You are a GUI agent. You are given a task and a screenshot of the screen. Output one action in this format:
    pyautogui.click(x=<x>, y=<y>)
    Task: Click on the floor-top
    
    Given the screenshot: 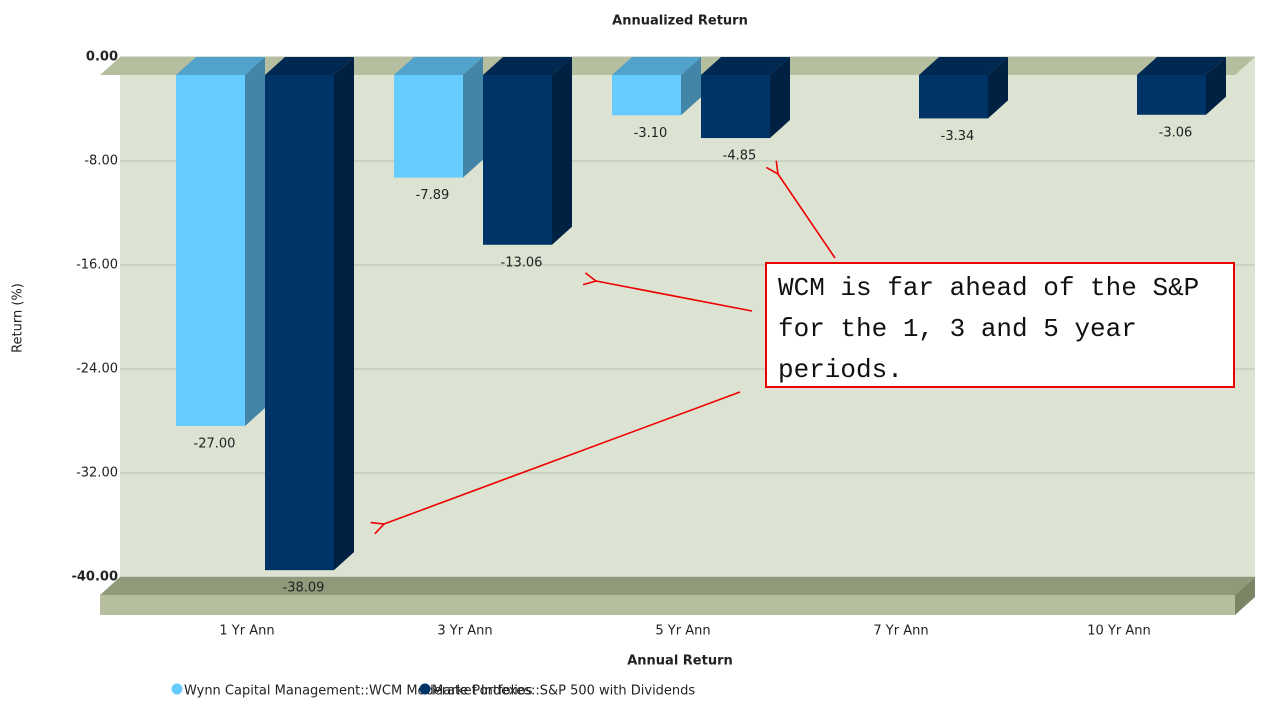 What is the action you would take?
    pyautogui.click(x=677, y=586)
    